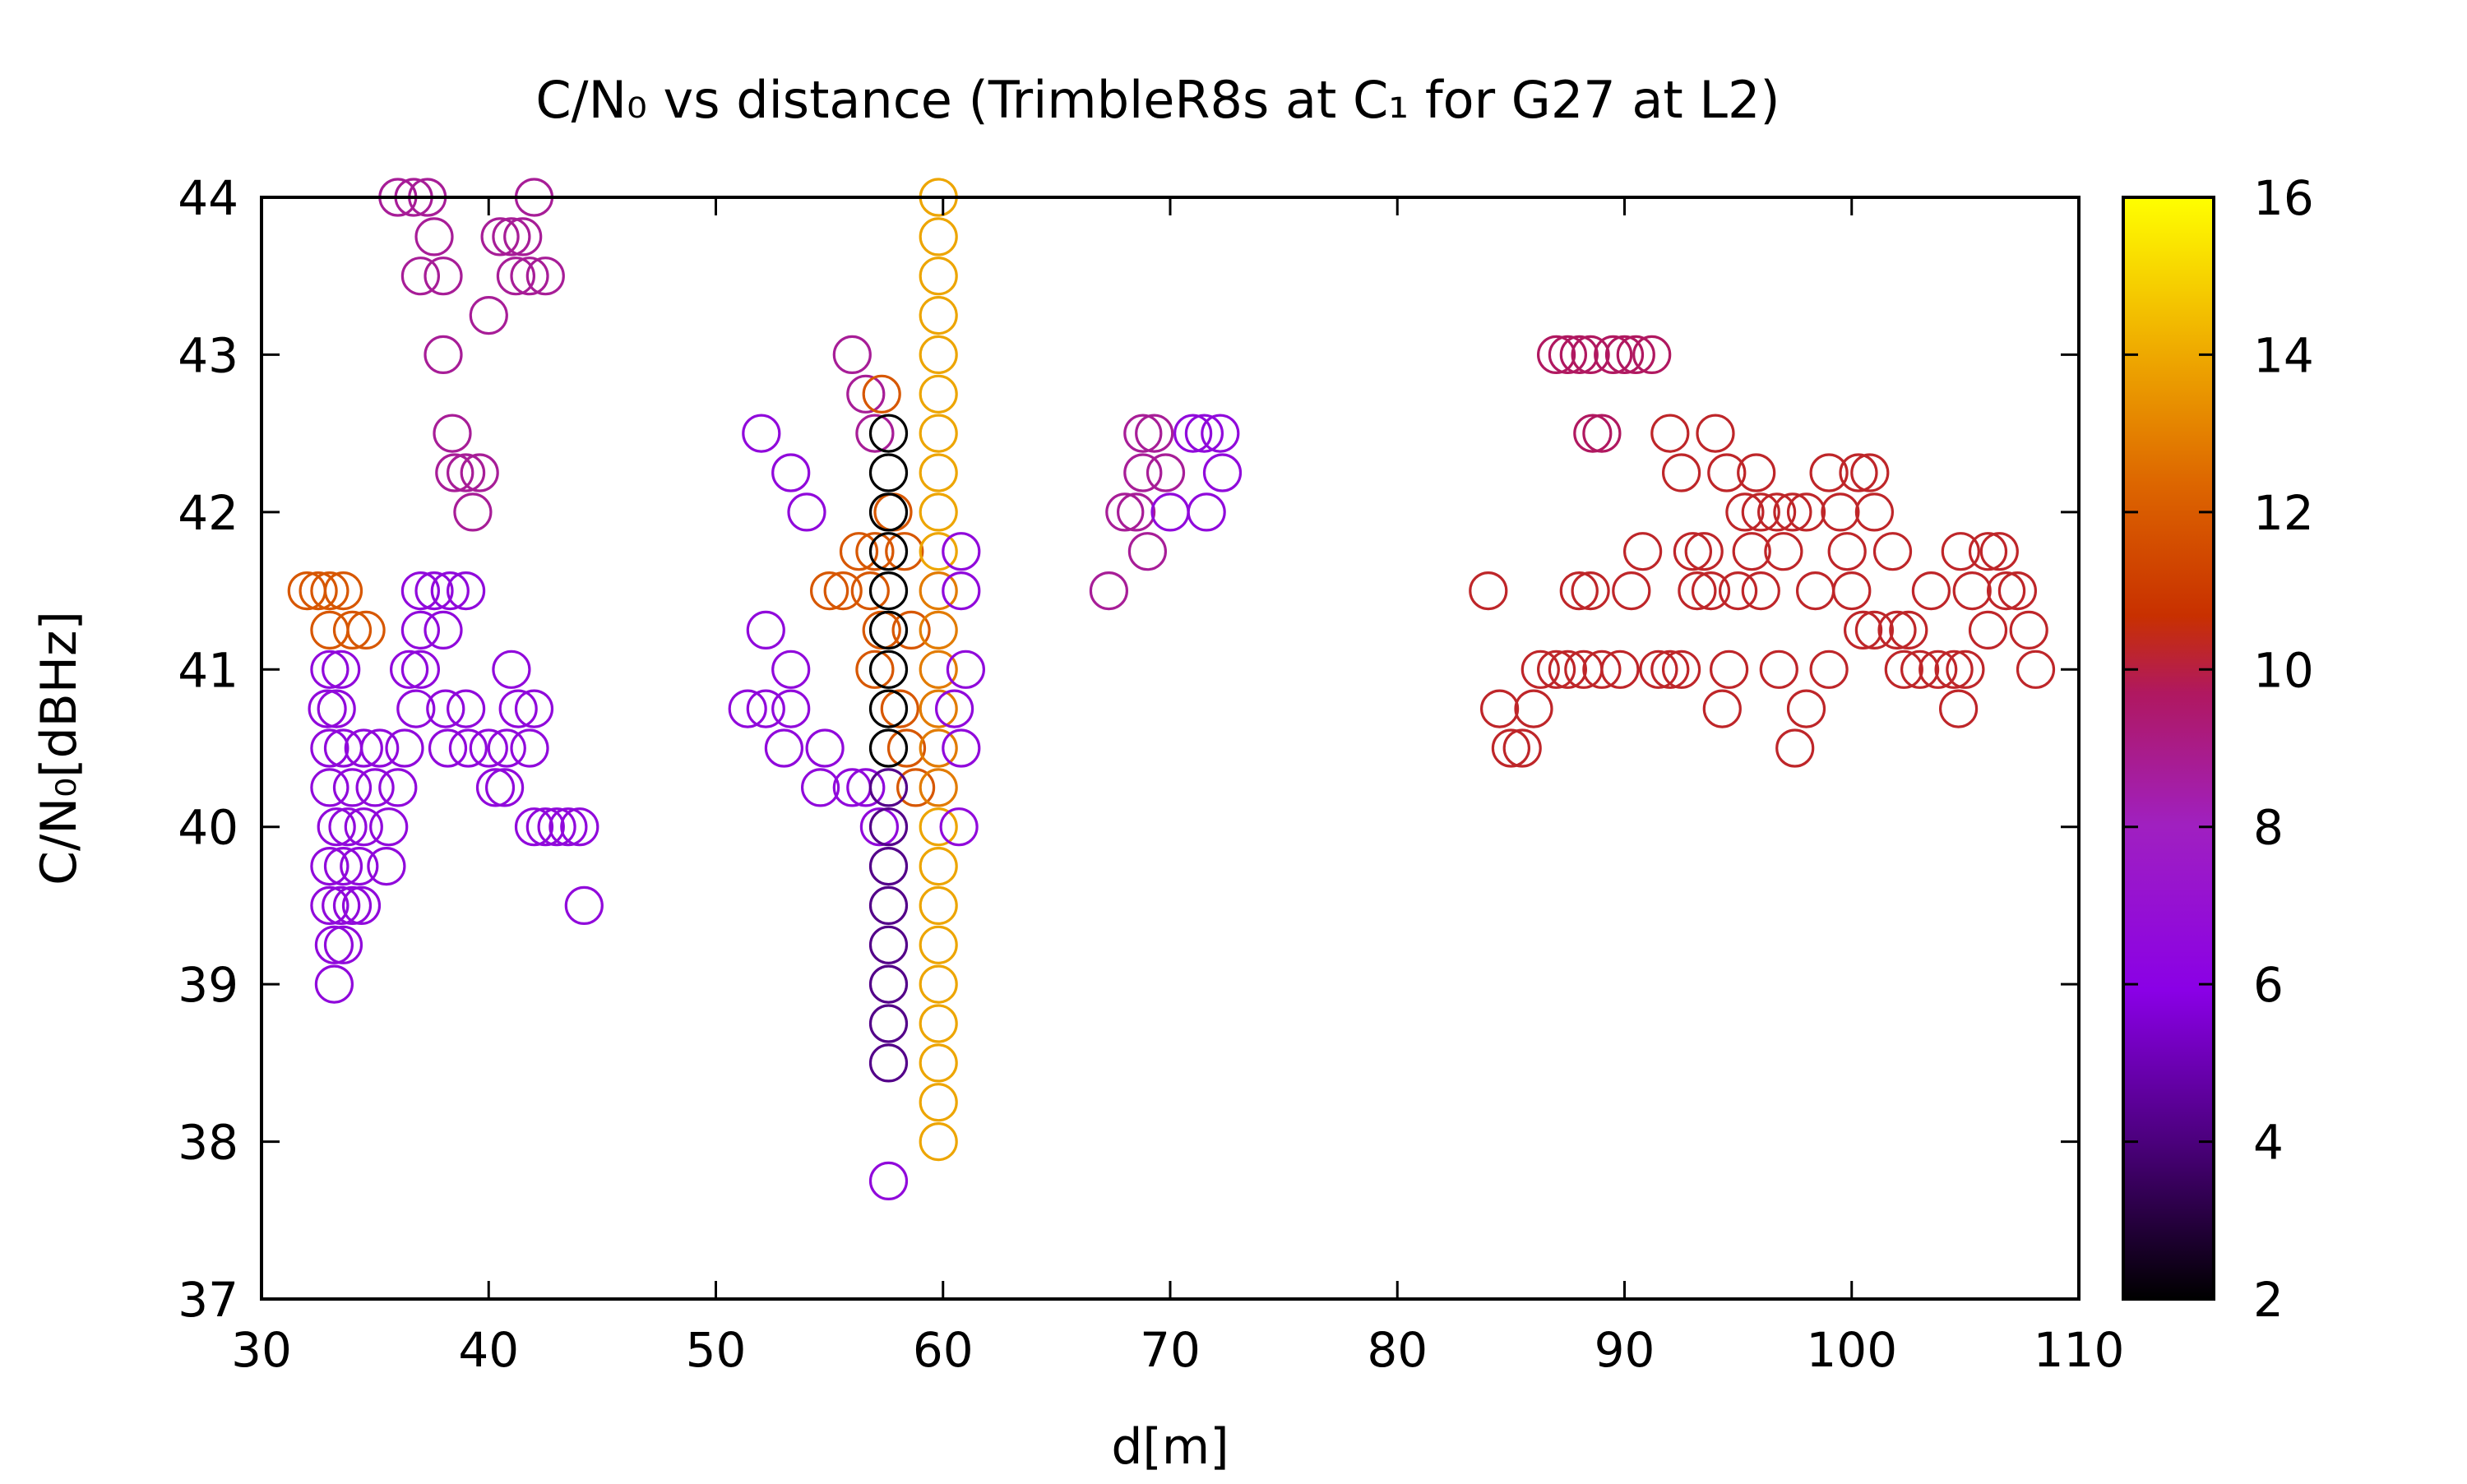  I want to click on colorbar, so click(2168, 749).